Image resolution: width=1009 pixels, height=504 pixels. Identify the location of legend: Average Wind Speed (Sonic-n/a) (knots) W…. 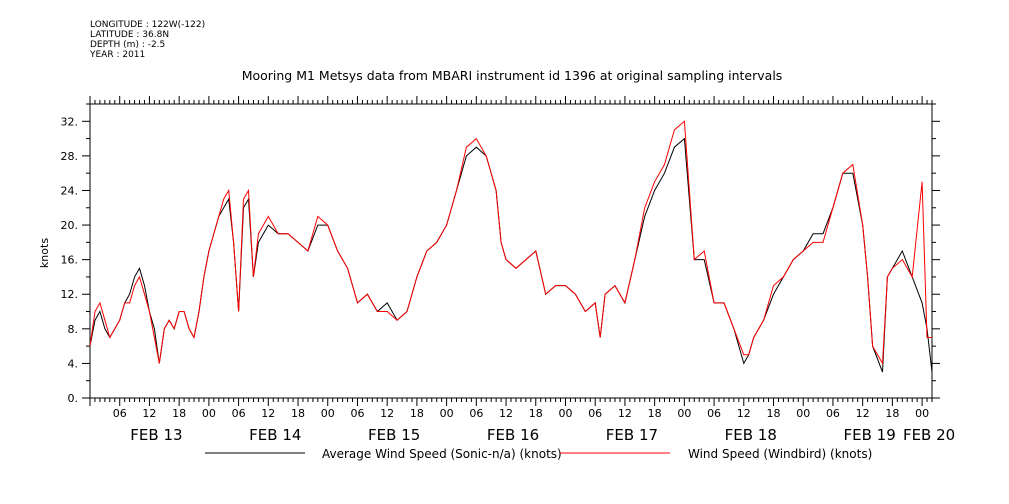
(538, 454).